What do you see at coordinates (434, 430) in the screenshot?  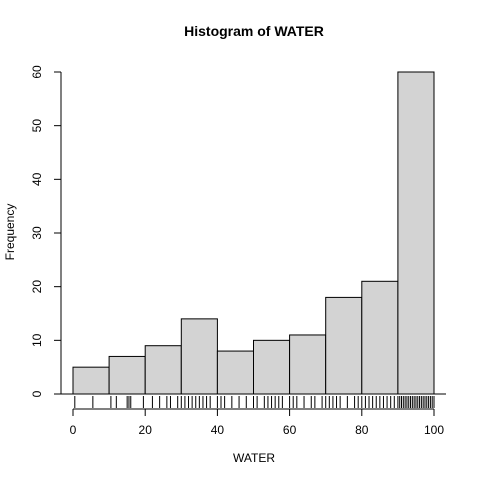 I see `x-tick-label: 100` at bounding box center [434, 430].